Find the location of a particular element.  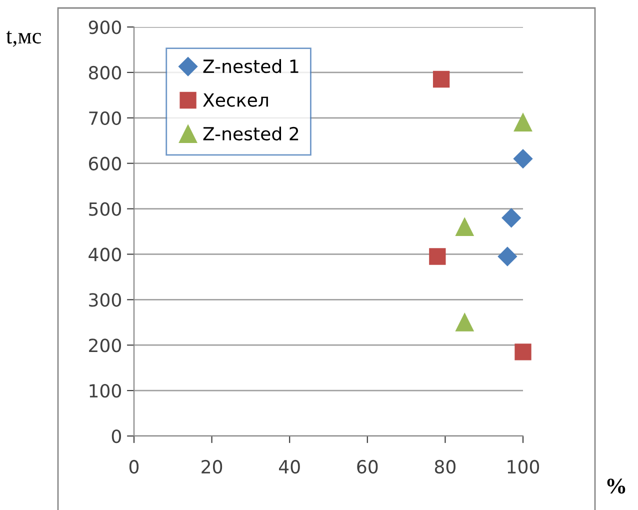

y-tick-label: 0 is located at coordinates (116, 436).